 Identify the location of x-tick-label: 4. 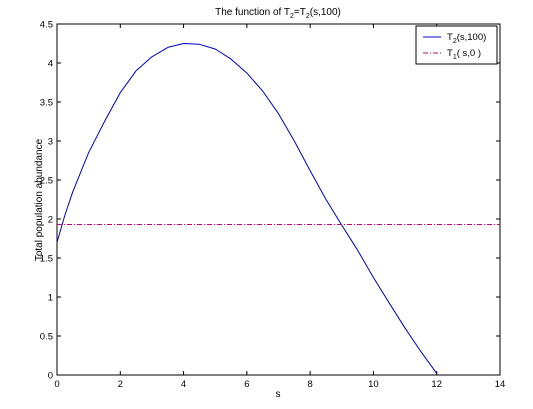
(183, 384).